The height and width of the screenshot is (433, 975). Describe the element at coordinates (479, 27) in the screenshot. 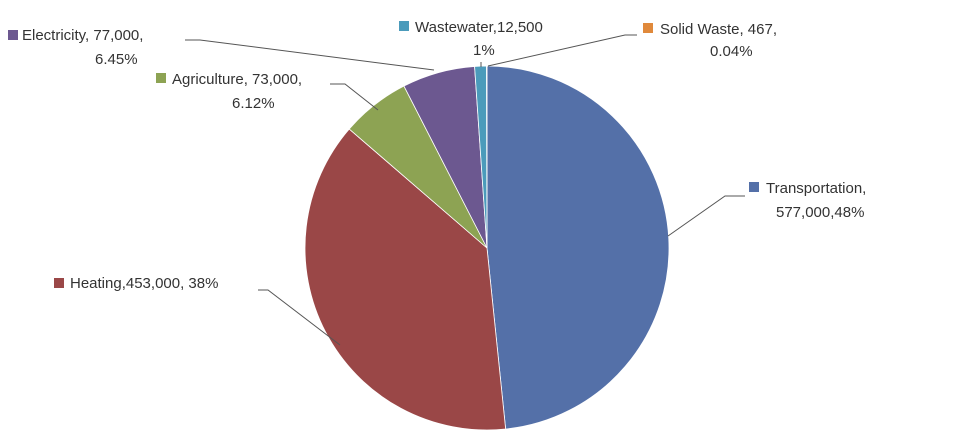

I see `data-label: Wastewater,12,500` at that location.